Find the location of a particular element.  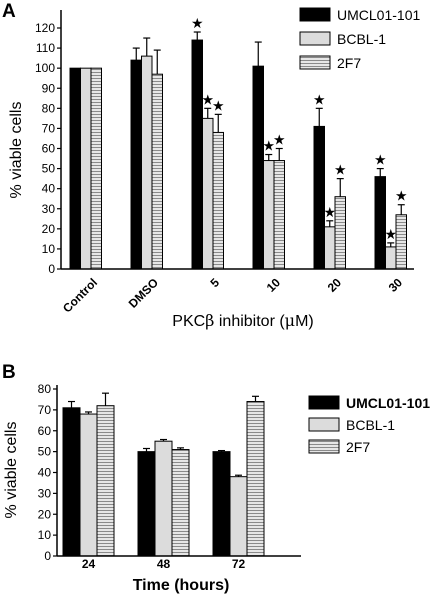

x-category-label: 72 is located at coordinates (239, 564).